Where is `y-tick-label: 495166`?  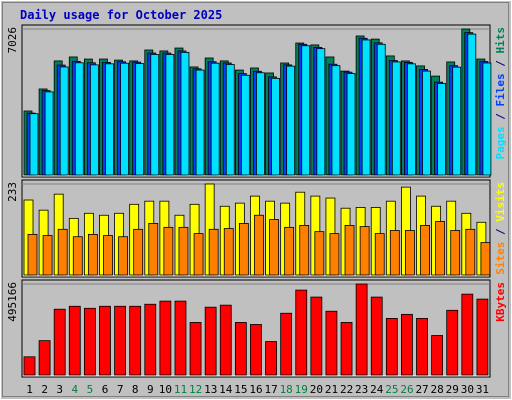 y-tick-label: 495166 is located at coordinates (12, 302).